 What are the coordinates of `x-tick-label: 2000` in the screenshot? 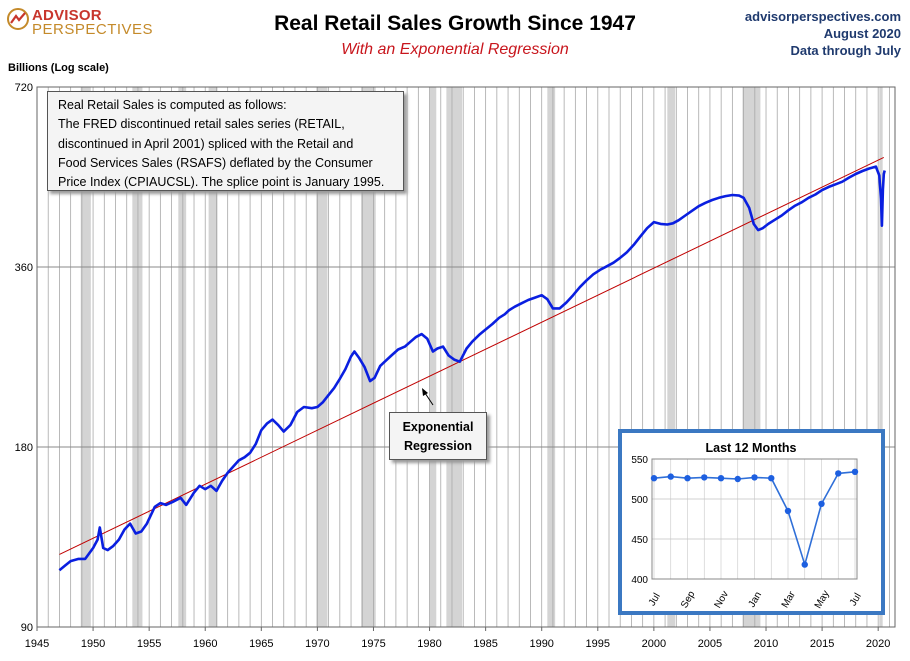 It's located at (654, 644).